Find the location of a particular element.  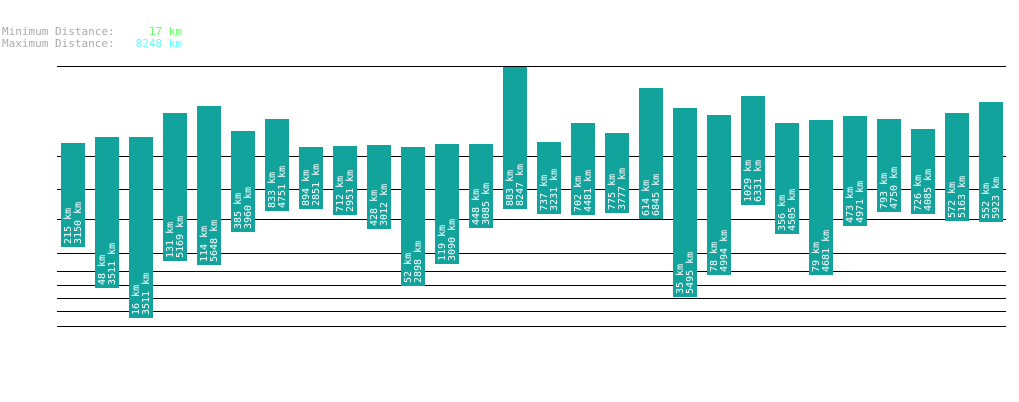

bar-group: 114 km 5648 km is located at coordinates (209, 185).